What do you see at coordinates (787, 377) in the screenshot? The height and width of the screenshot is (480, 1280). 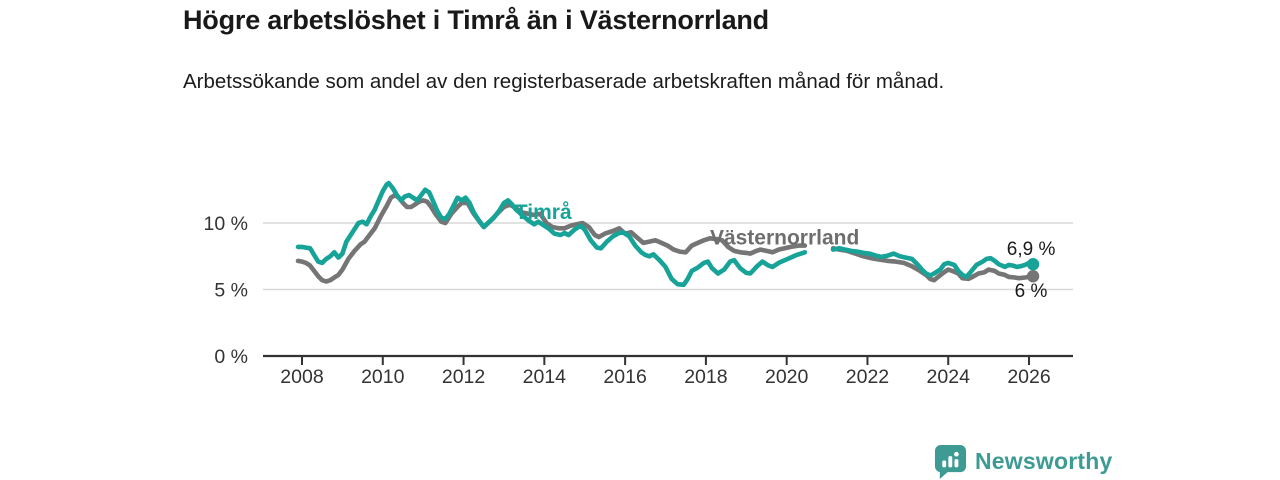 I see `x-axis-tick-label: 2020` at bounding box center [787, 377].